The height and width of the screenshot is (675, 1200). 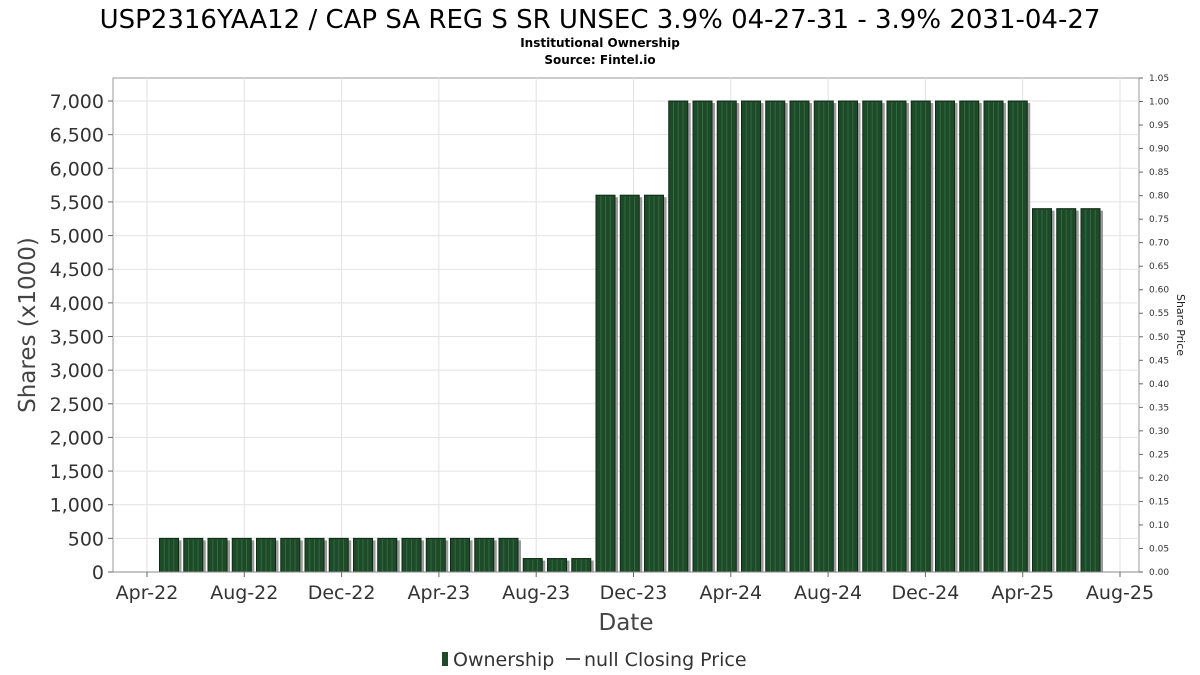 I want to click on y-tick-label: 6,500, so click(x=77, y=136).